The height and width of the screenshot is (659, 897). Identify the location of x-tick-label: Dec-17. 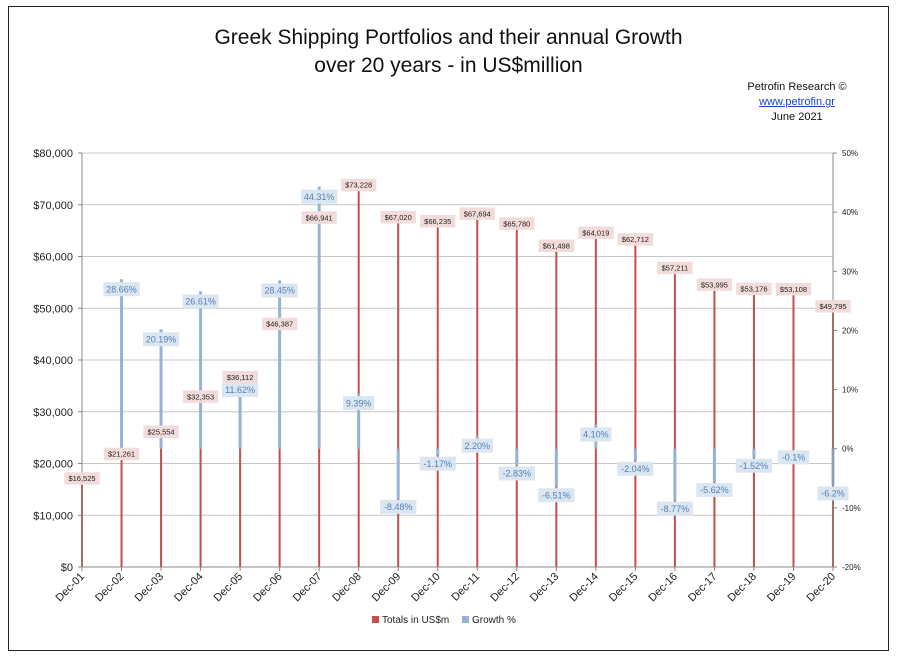
(703, 588).